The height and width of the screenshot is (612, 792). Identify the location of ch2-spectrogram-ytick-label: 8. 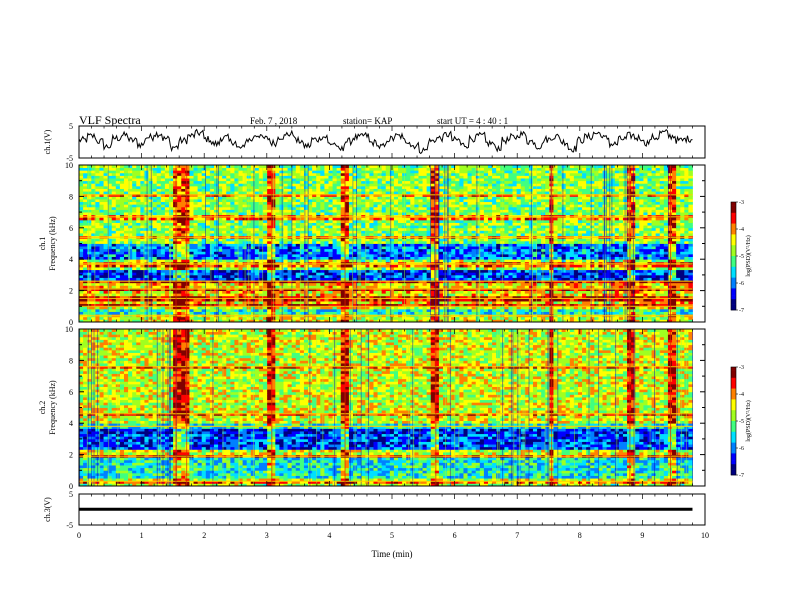
(71, 360).